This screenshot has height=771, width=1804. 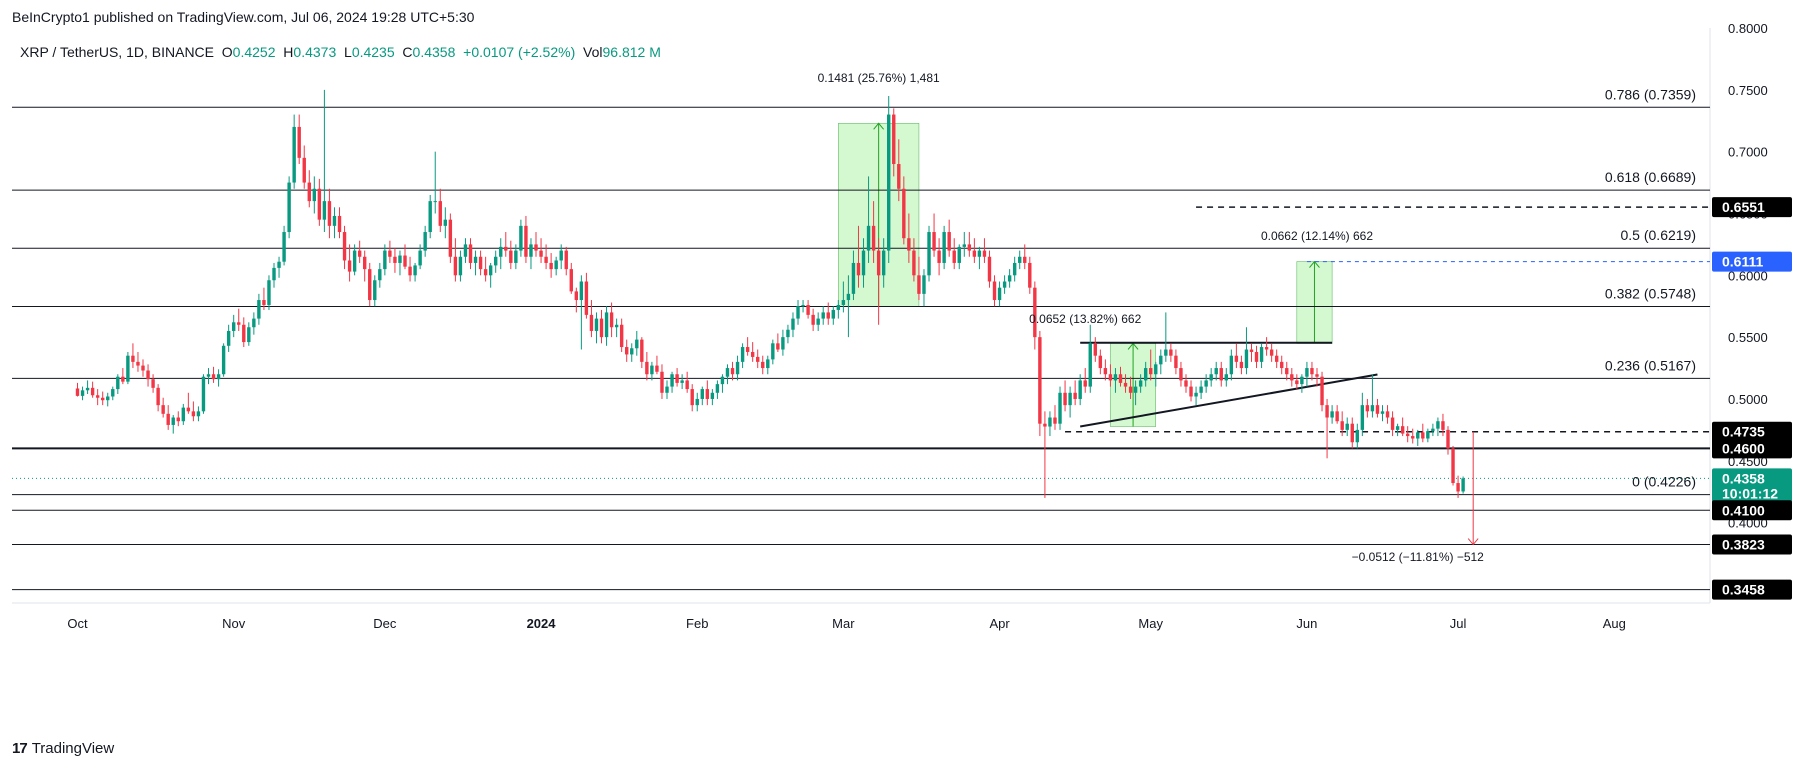 What do you see at coordinates (1650, 293) in the screenshot?
I see `fib-level-label: 0.382 (0.5748)` at bounding box center [1650, 293].